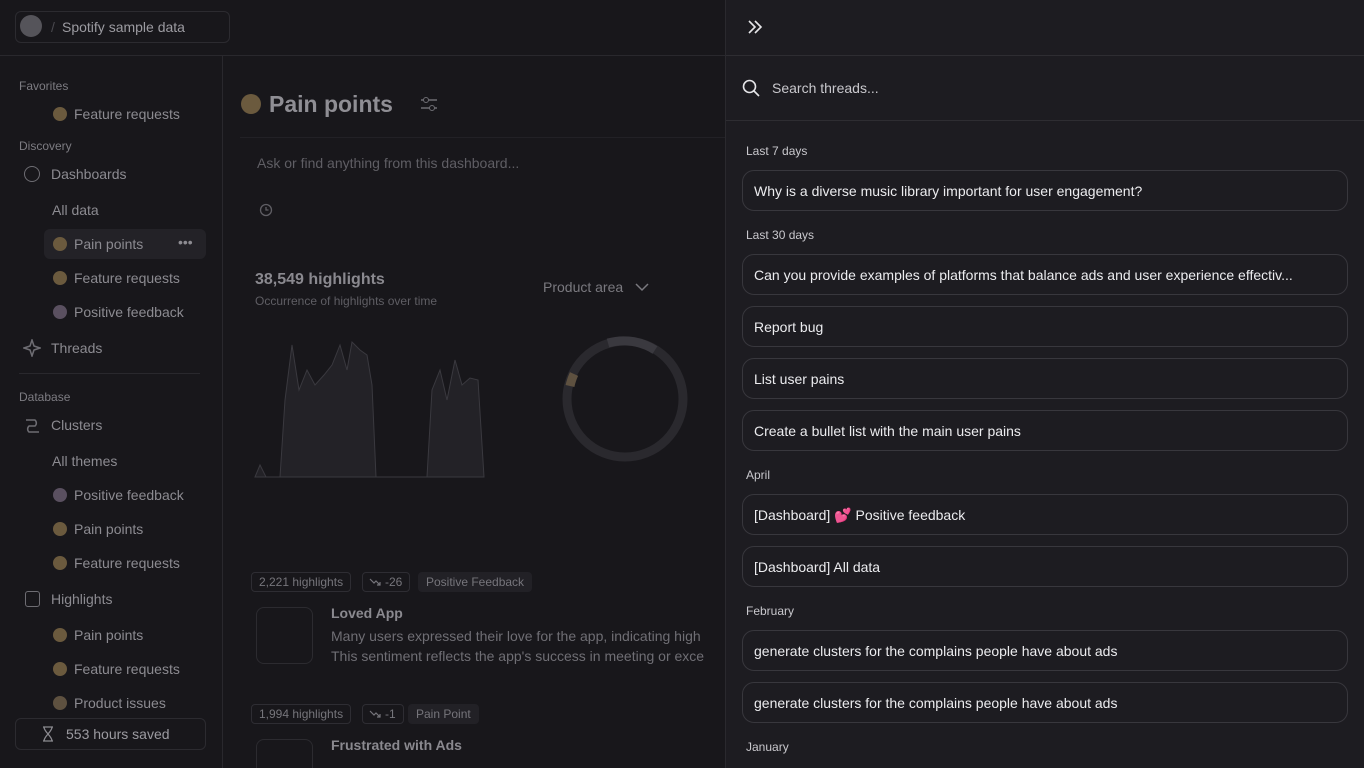  Describe the element at coordinates (767, 747) in the screenshot. I see `group-title: January` at that location.